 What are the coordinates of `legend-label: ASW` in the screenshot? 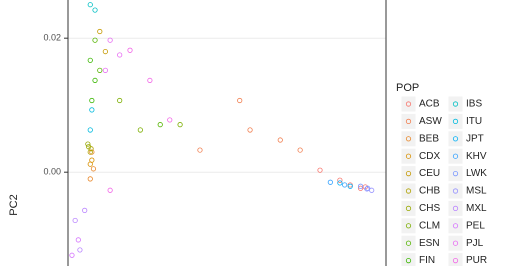 It's located at (430, 121).